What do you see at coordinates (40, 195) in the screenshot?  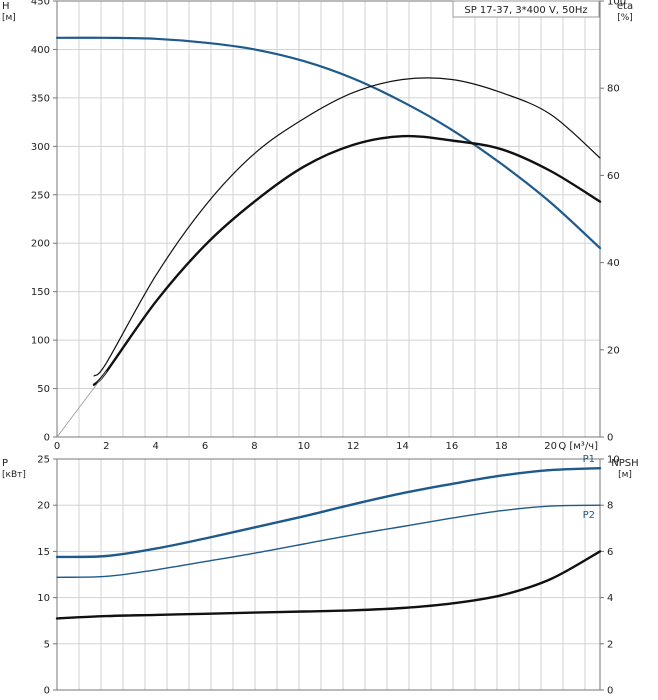 I see `left-axis-tick-label: 250` at bounding box center [40, 195].